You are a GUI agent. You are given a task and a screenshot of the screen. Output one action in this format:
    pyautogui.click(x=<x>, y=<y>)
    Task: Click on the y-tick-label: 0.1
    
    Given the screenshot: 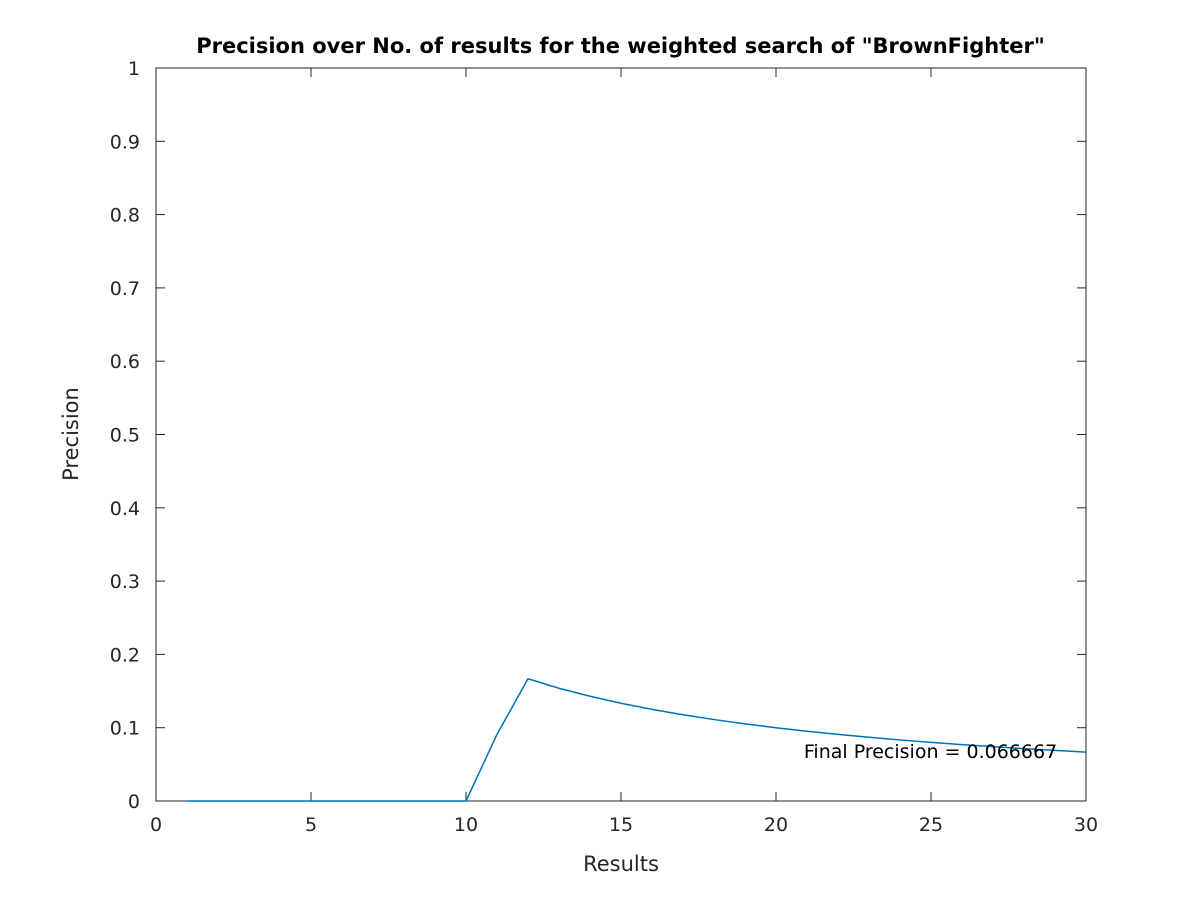 What is the action you would take?
    pyautogui.click(x=125, y=729)
    